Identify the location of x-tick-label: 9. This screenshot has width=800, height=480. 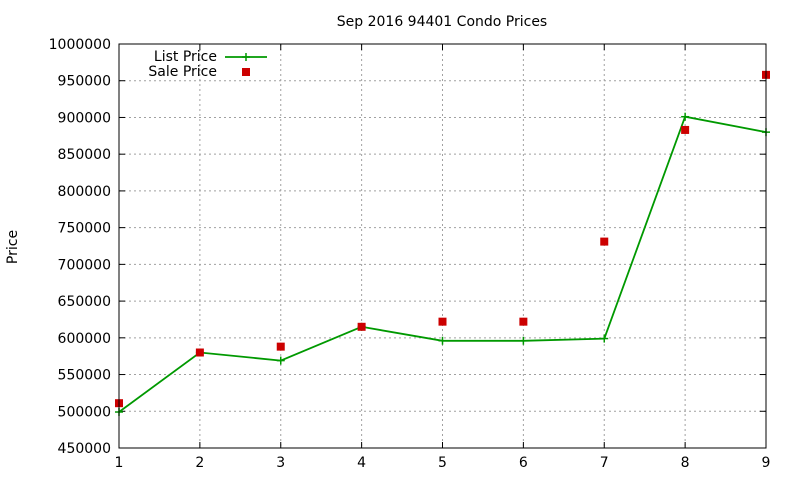
(766, 463).